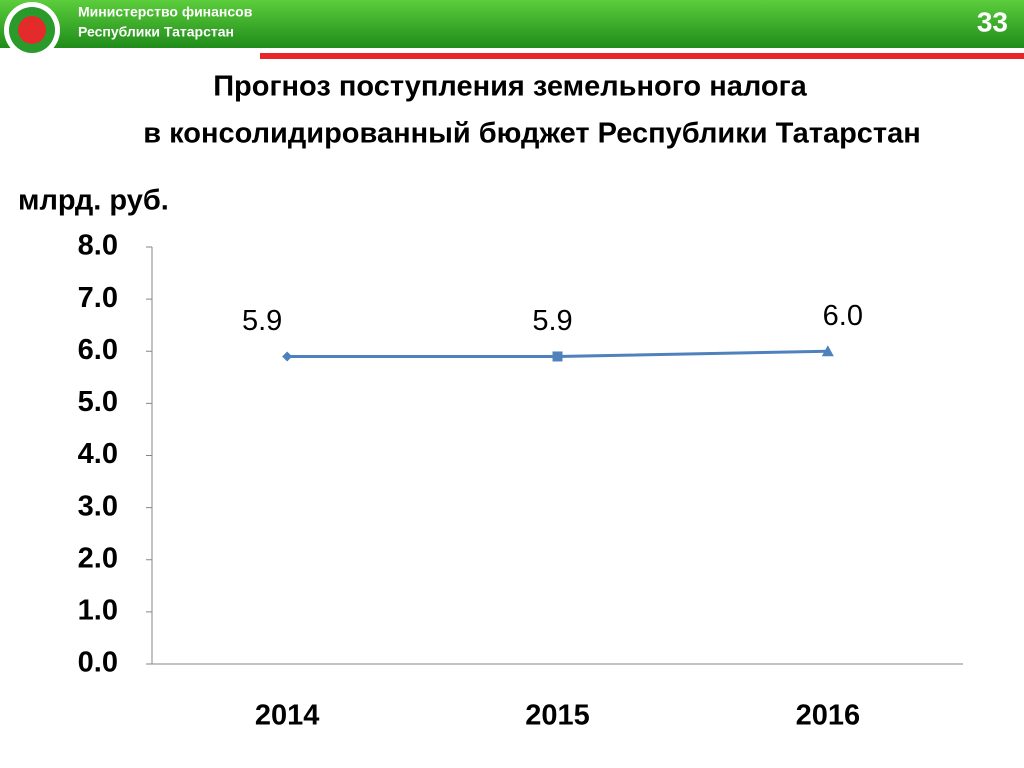  What do you see at coordinates (992, 21) in the screenshot?
I see `page-number: 33` at bounding box center [992, 21].